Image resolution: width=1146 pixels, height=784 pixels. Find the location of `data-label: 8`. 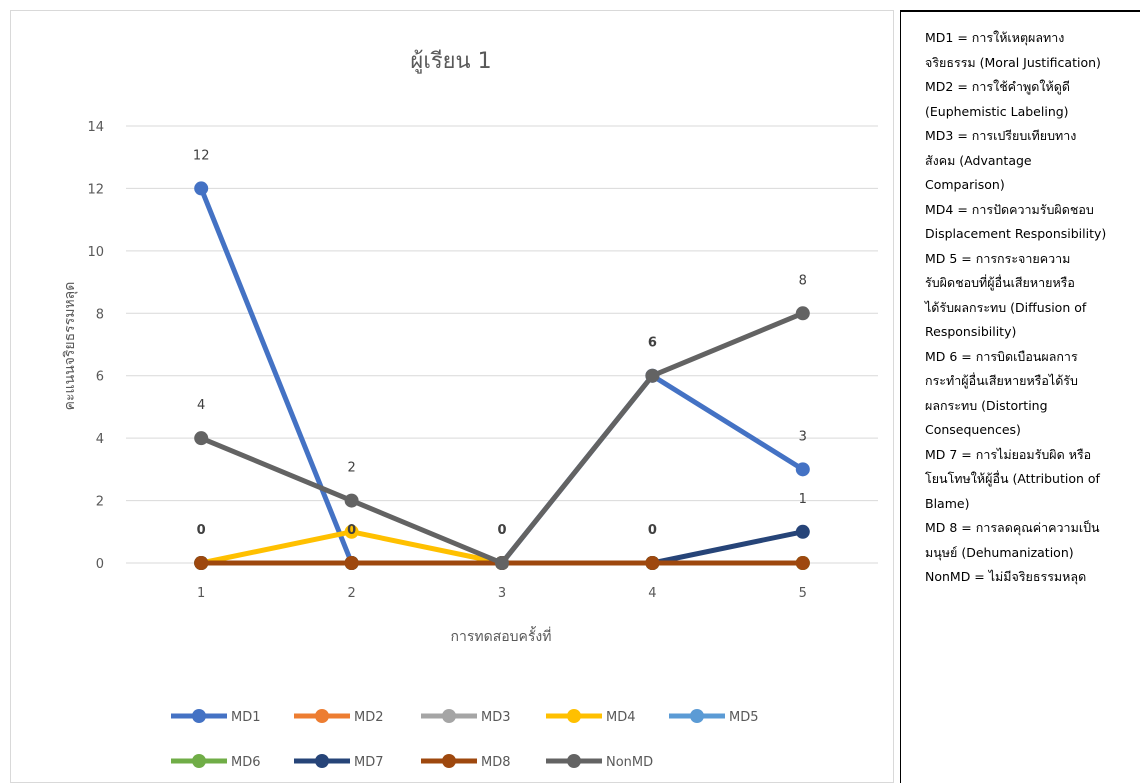

data-label: 8 is located at coordinates (803, 280).